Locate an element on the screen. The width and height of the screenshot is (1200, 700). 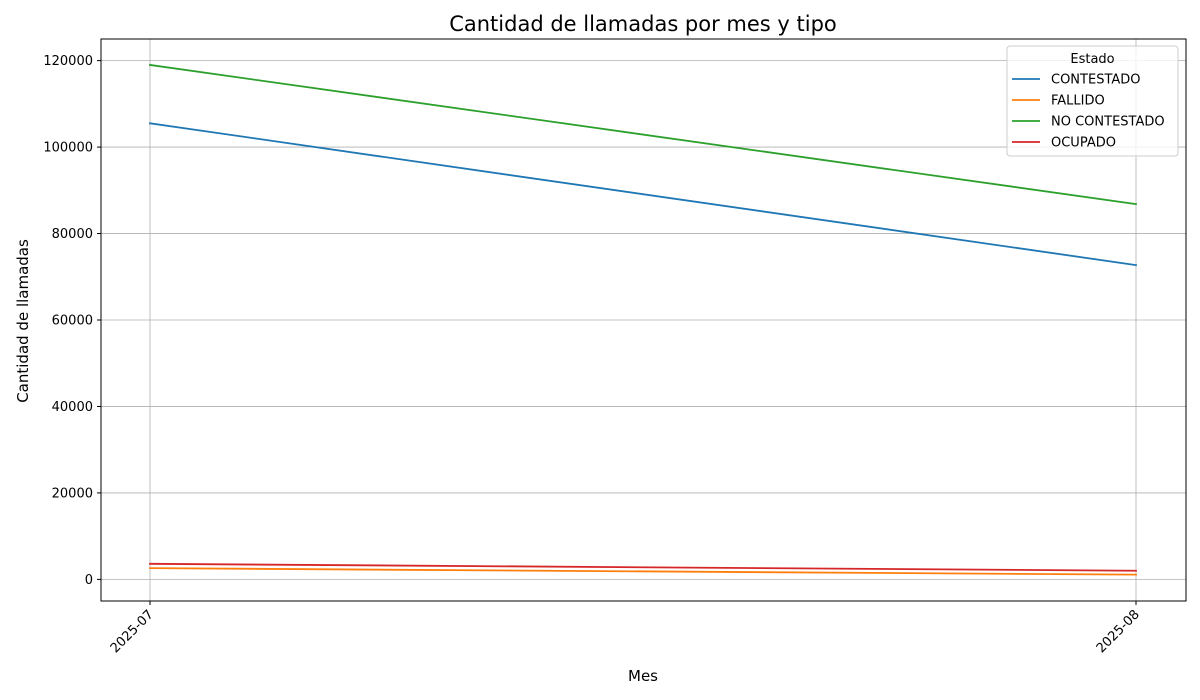
y-tick-label: 20000 is located at coordinates (72, 493).